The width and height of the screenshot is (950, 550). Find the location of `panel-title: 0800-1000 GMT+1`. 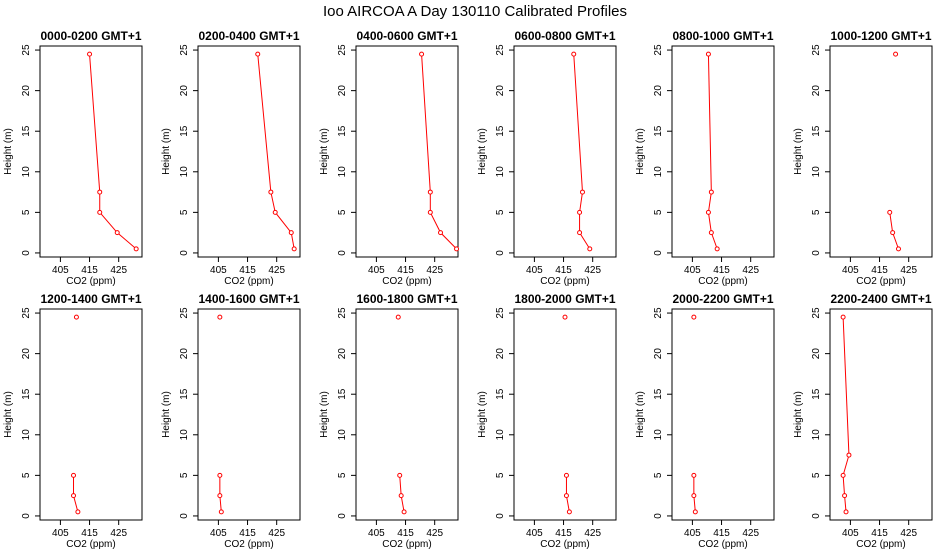

panel-title: 0800-1000 GMT+1 is located at coordinates (722, 36).